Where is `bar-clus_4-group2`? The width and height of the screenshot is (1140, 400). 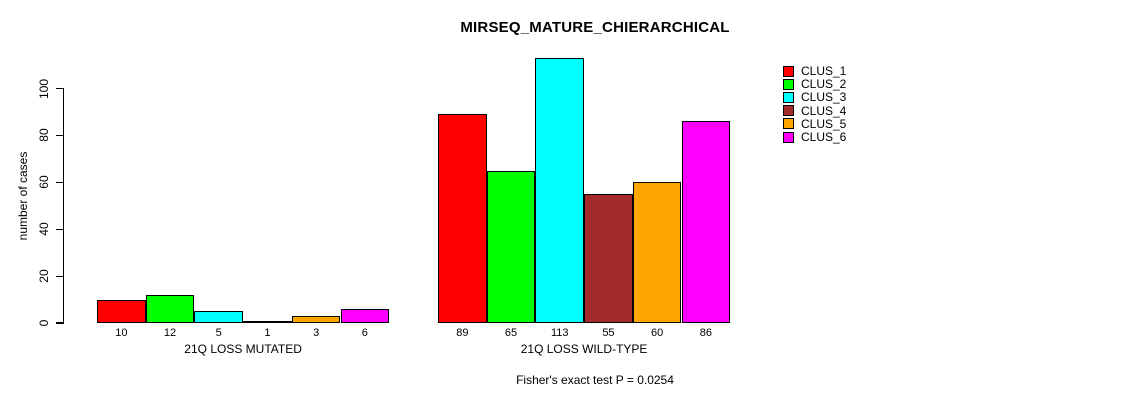
bar-clus_4-group2 is located at coordinates (608, 258).